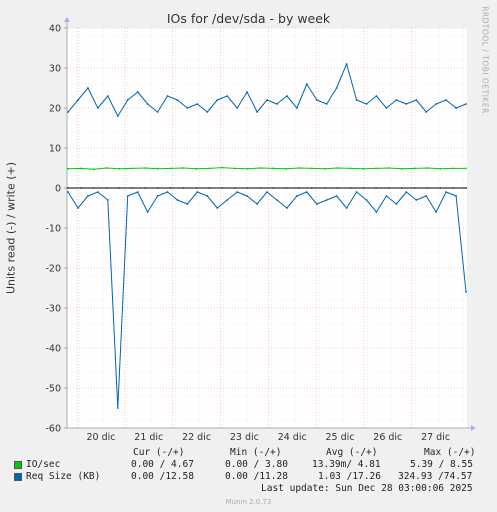  What do you see at coordinates (244, 437) in the screenshot?
I see `x-tick-label: 23 dic` at bounding box center [244, 437].